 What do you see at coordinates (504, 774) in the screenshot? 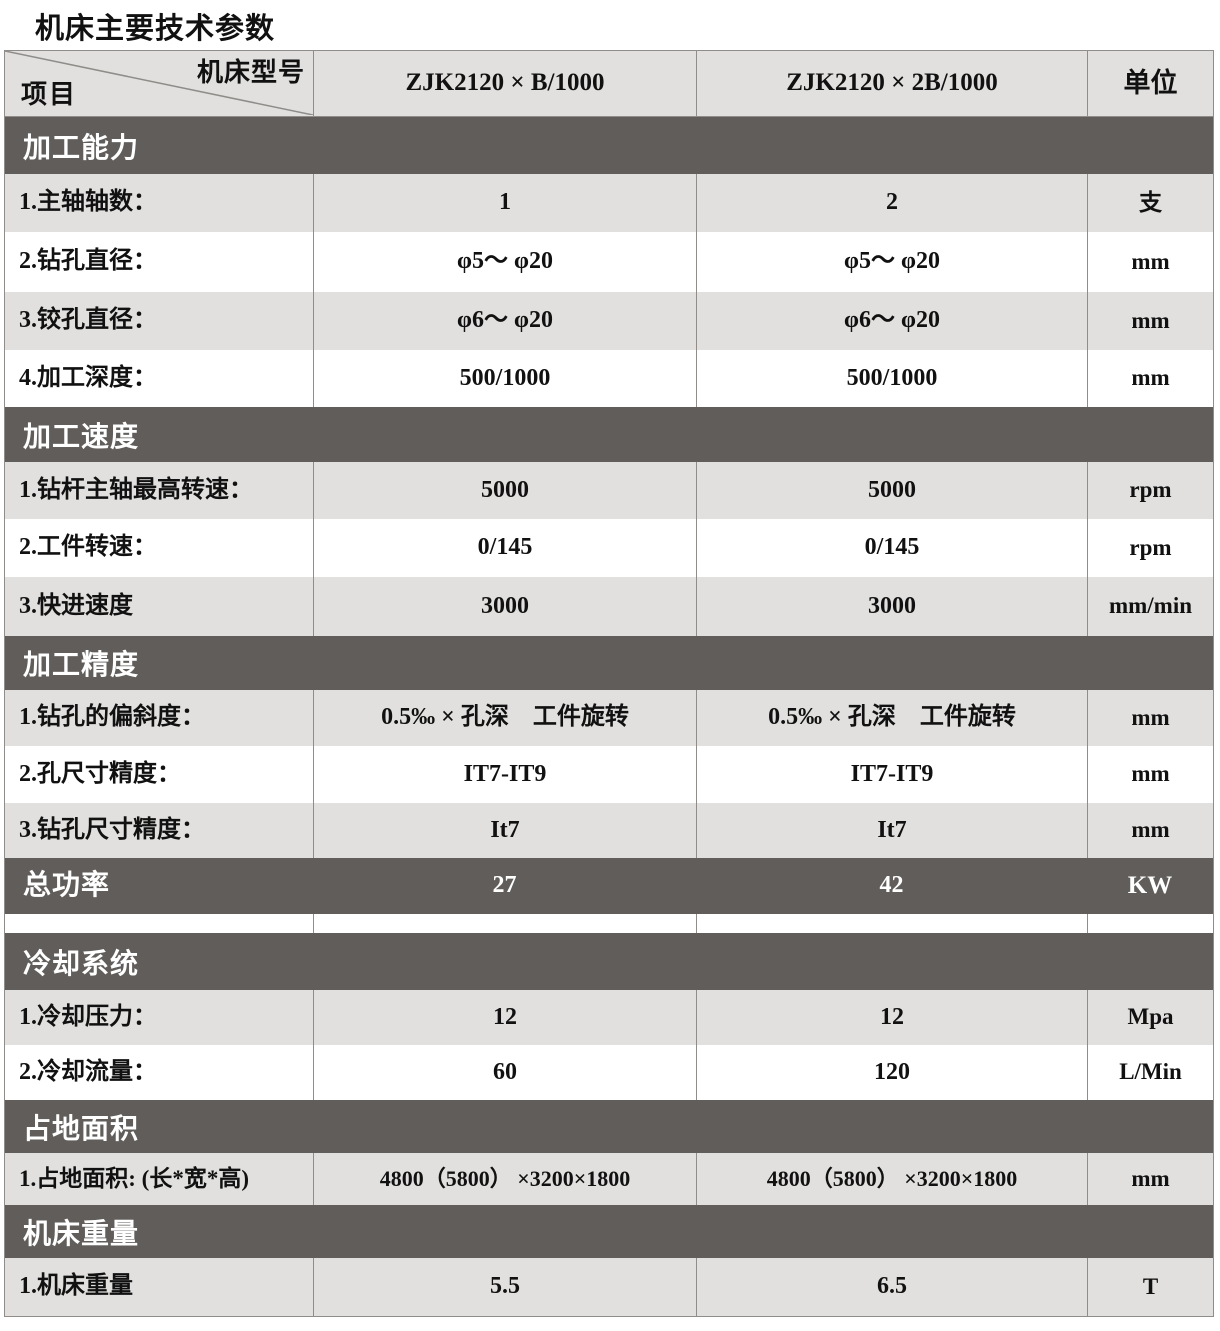
I see `model1-value: IT7-IT9` at bounding box center [504, 774].